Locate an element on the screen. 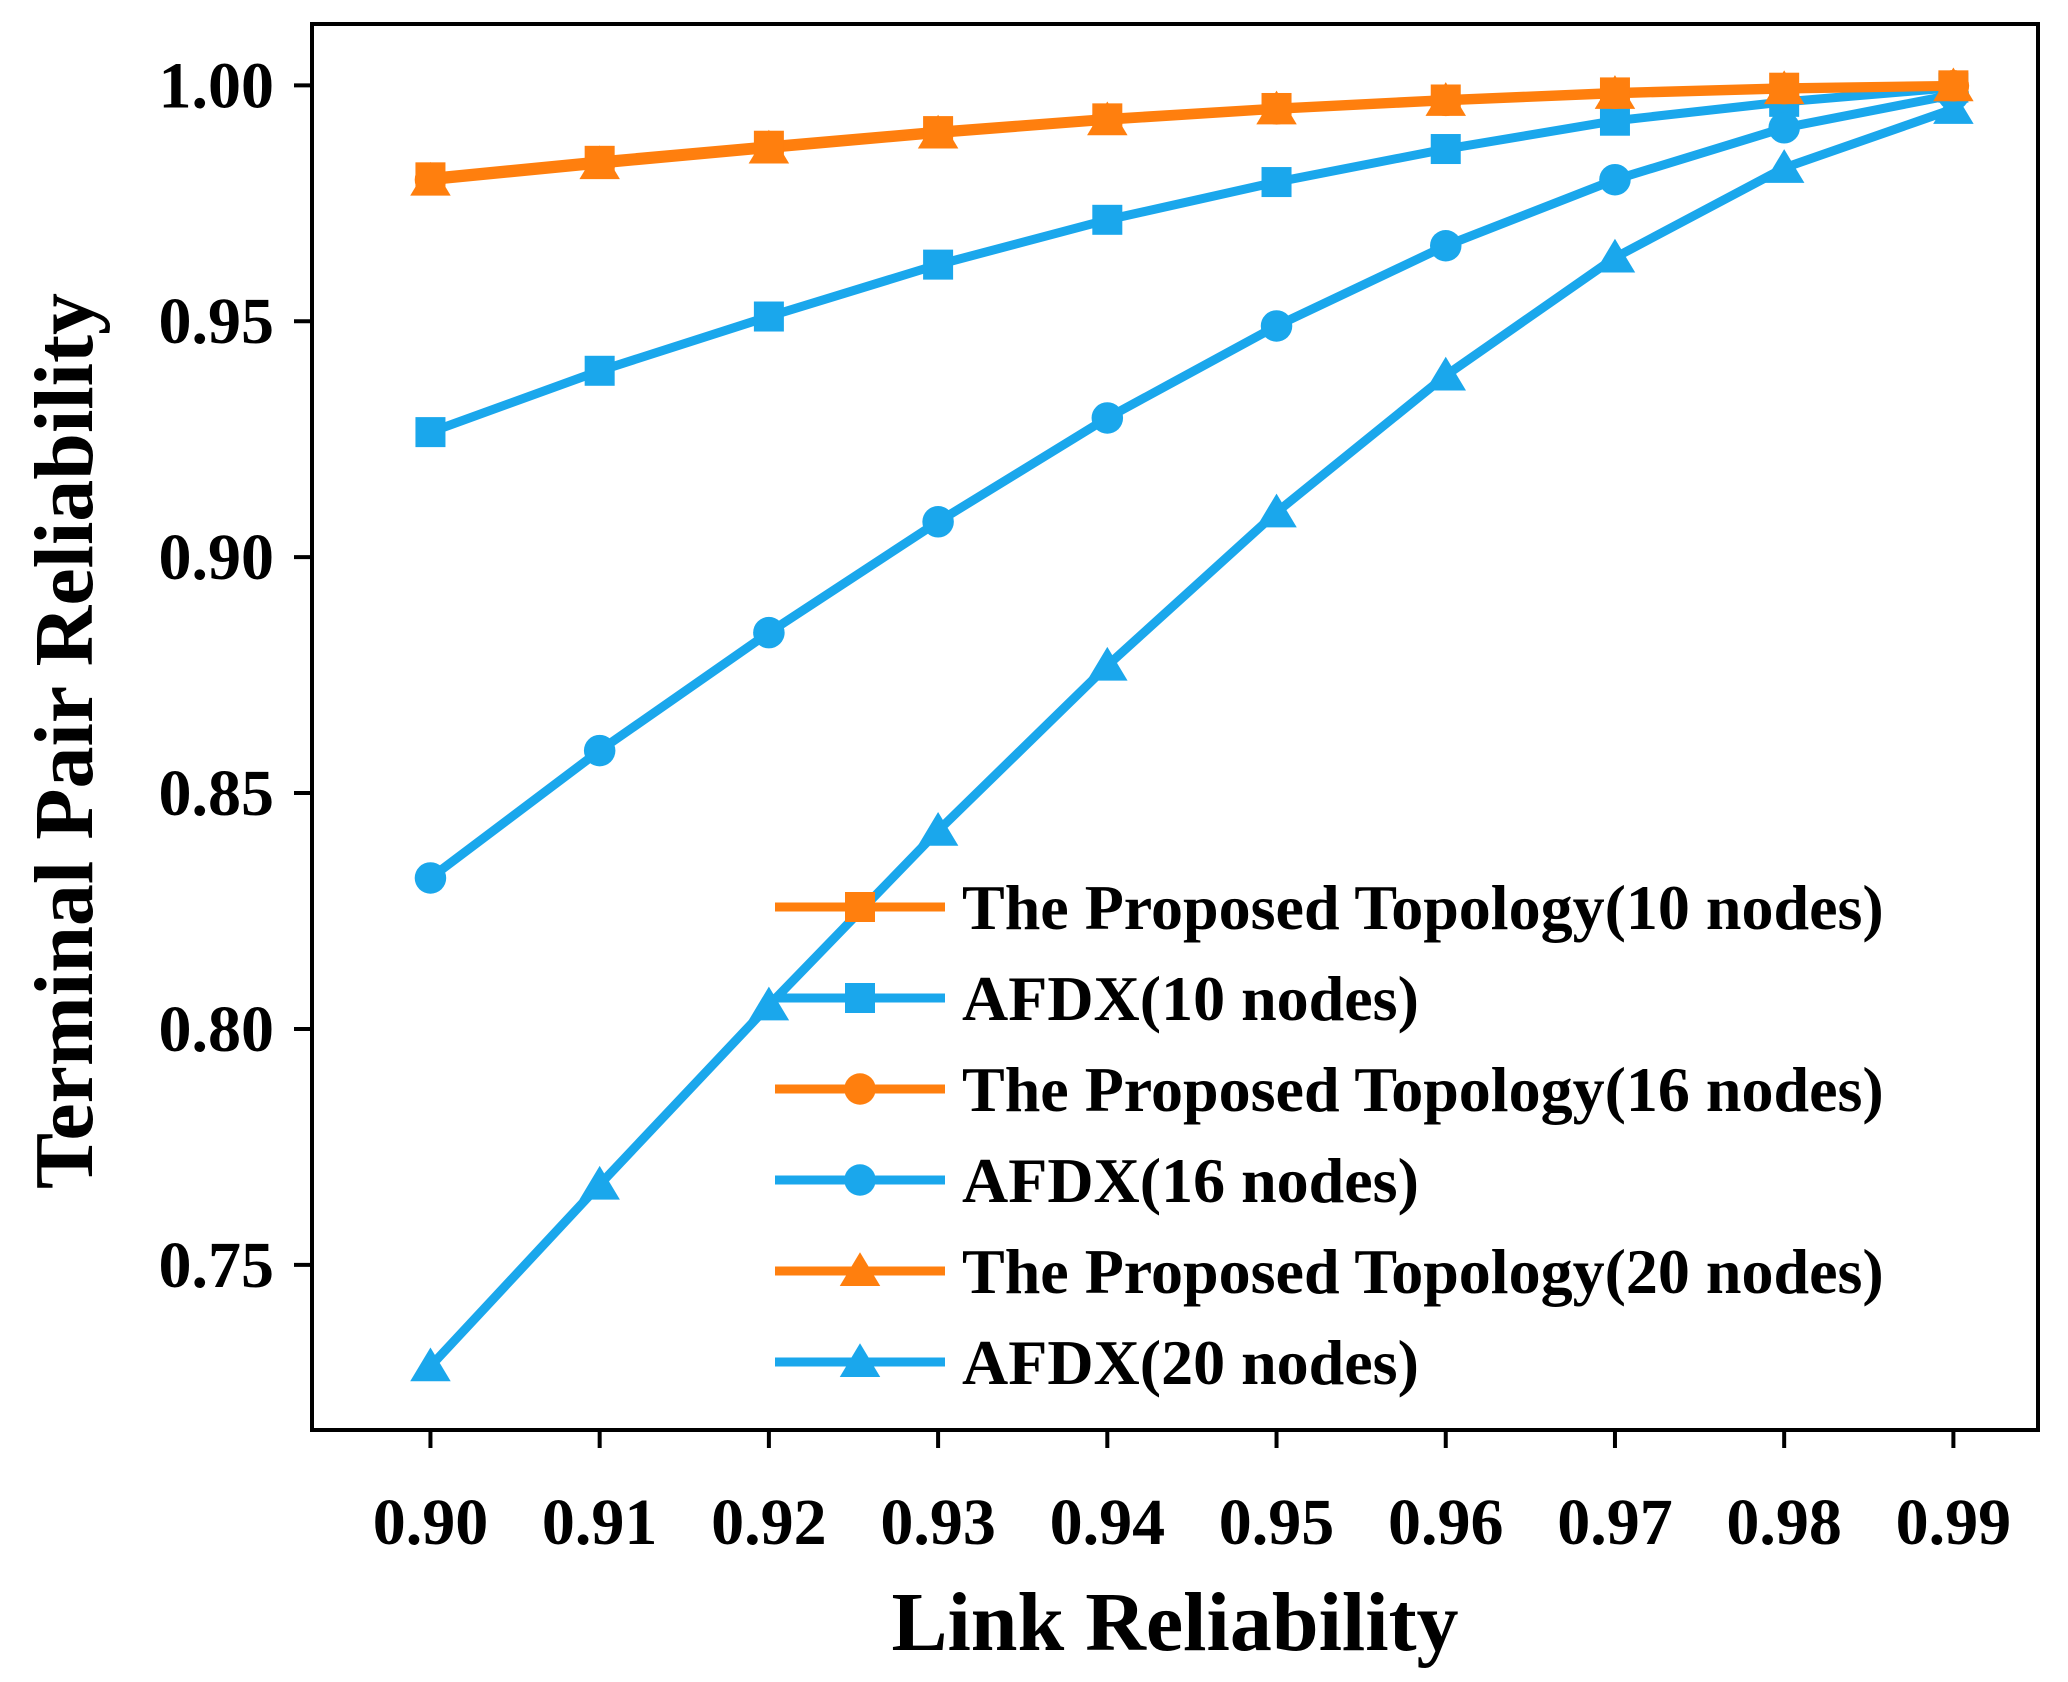  y-tick-label: 0.90 is located at coordinates (217, 557).